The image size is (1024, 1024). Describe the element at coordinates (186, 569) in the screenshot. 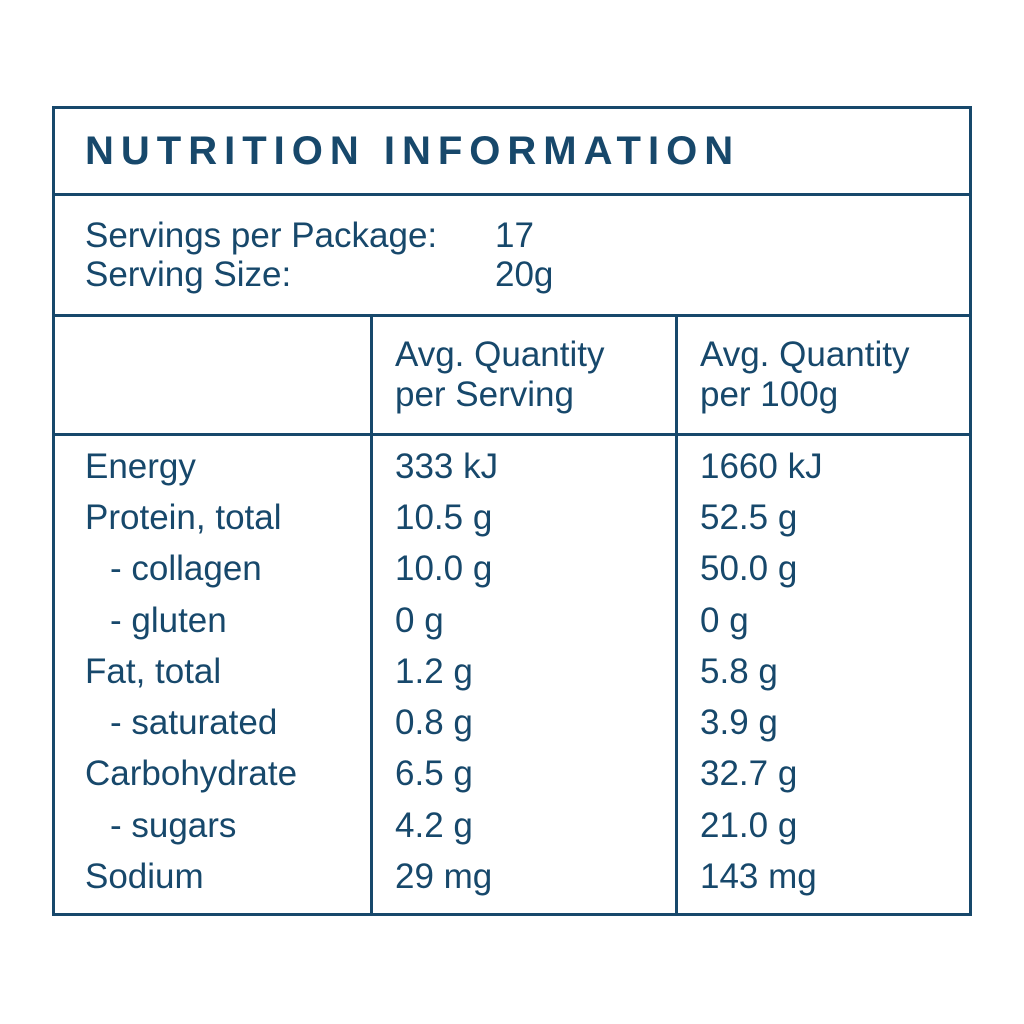

I see `nutrient-name: - collagen` at that location.